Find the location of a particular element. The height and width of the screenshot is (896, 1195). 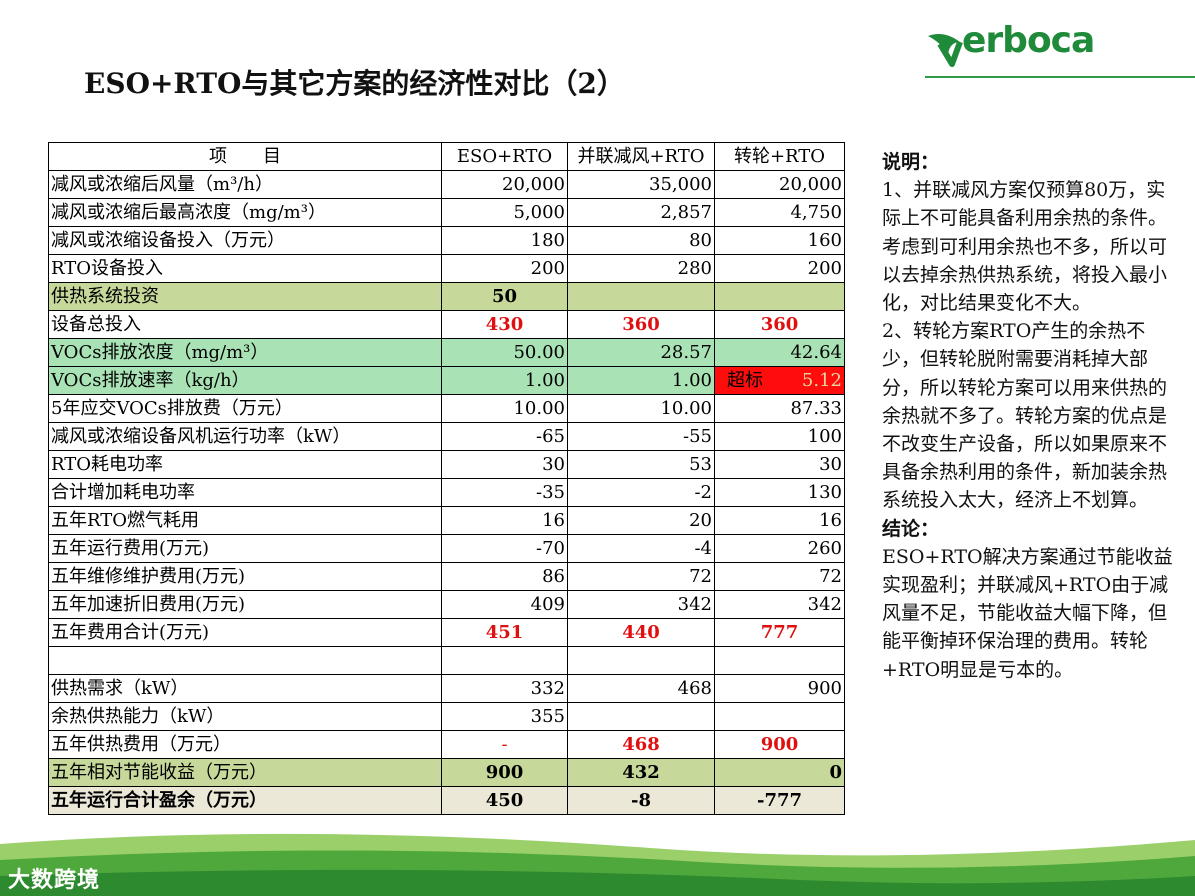

cell-rotor: 260 is located at coordinates (779, 548).